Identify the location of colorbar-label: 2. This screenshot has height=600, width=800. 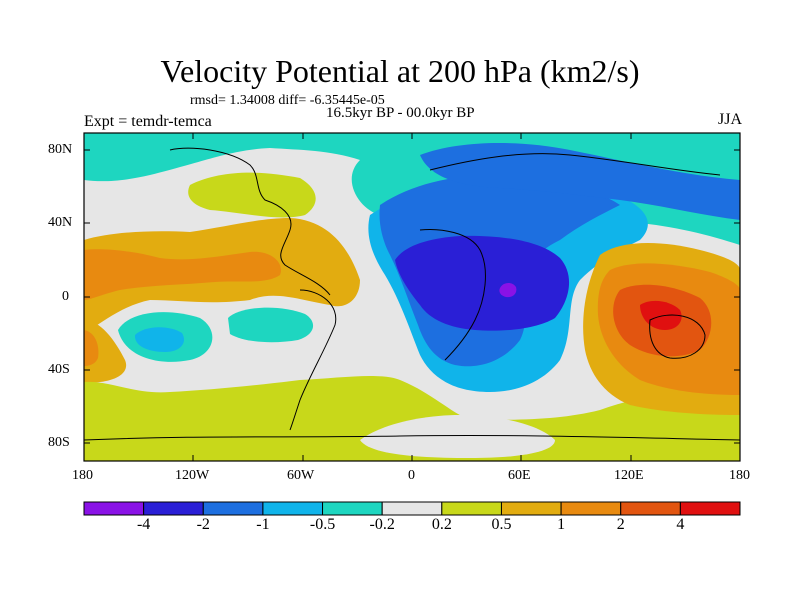
(620, 524).